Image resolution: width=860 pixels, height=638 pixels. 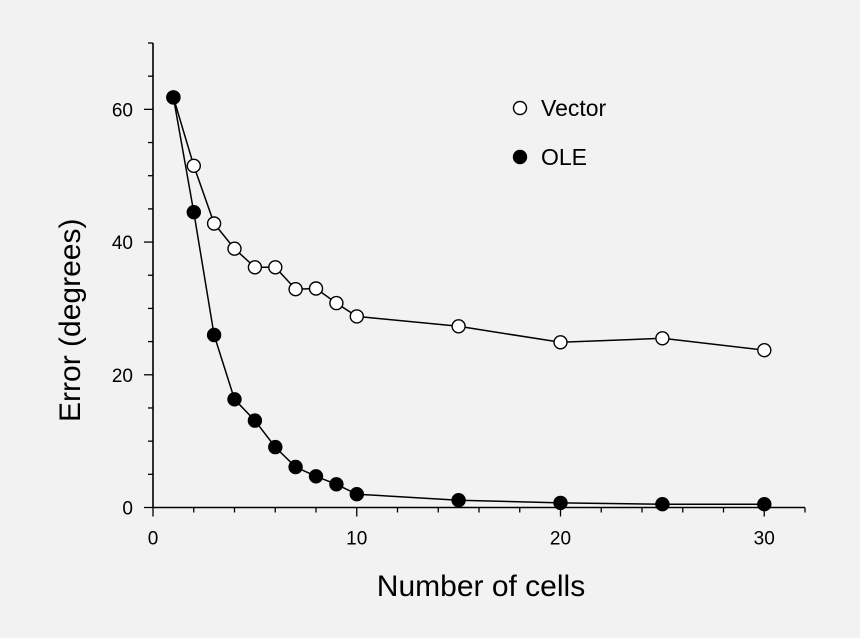 I want to click on legend-label-vector: Vector, so click(x=574, y=108).